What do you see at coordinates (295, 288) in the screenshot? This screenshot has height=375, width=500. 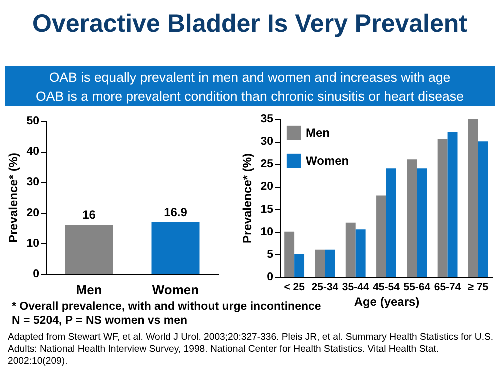 I see `x-tick-label: < 25` at bounding box center [295, 288].